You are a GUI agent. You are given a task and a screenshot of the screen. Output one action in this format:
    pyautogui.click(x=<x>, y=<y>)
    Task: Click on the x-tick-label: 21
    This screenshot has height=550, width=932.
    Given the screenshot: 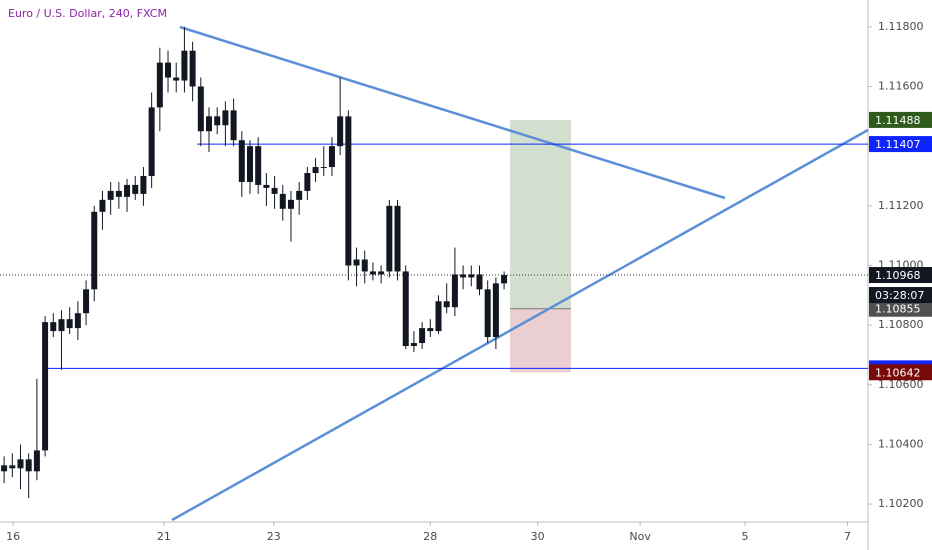 What is the action you would take?
    pyautogui.click(x=164, y=536)
    